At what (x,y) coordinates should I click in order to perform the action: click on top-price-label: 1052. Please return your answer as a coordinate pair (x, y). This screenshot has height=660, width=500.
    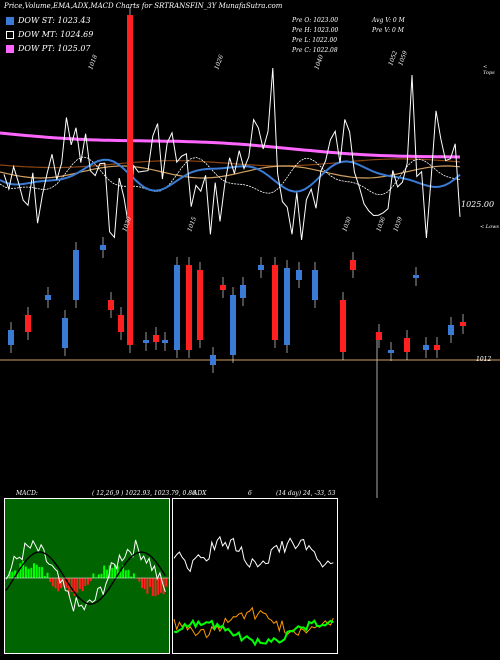
    Looking at the image, I should click on (393, 58).